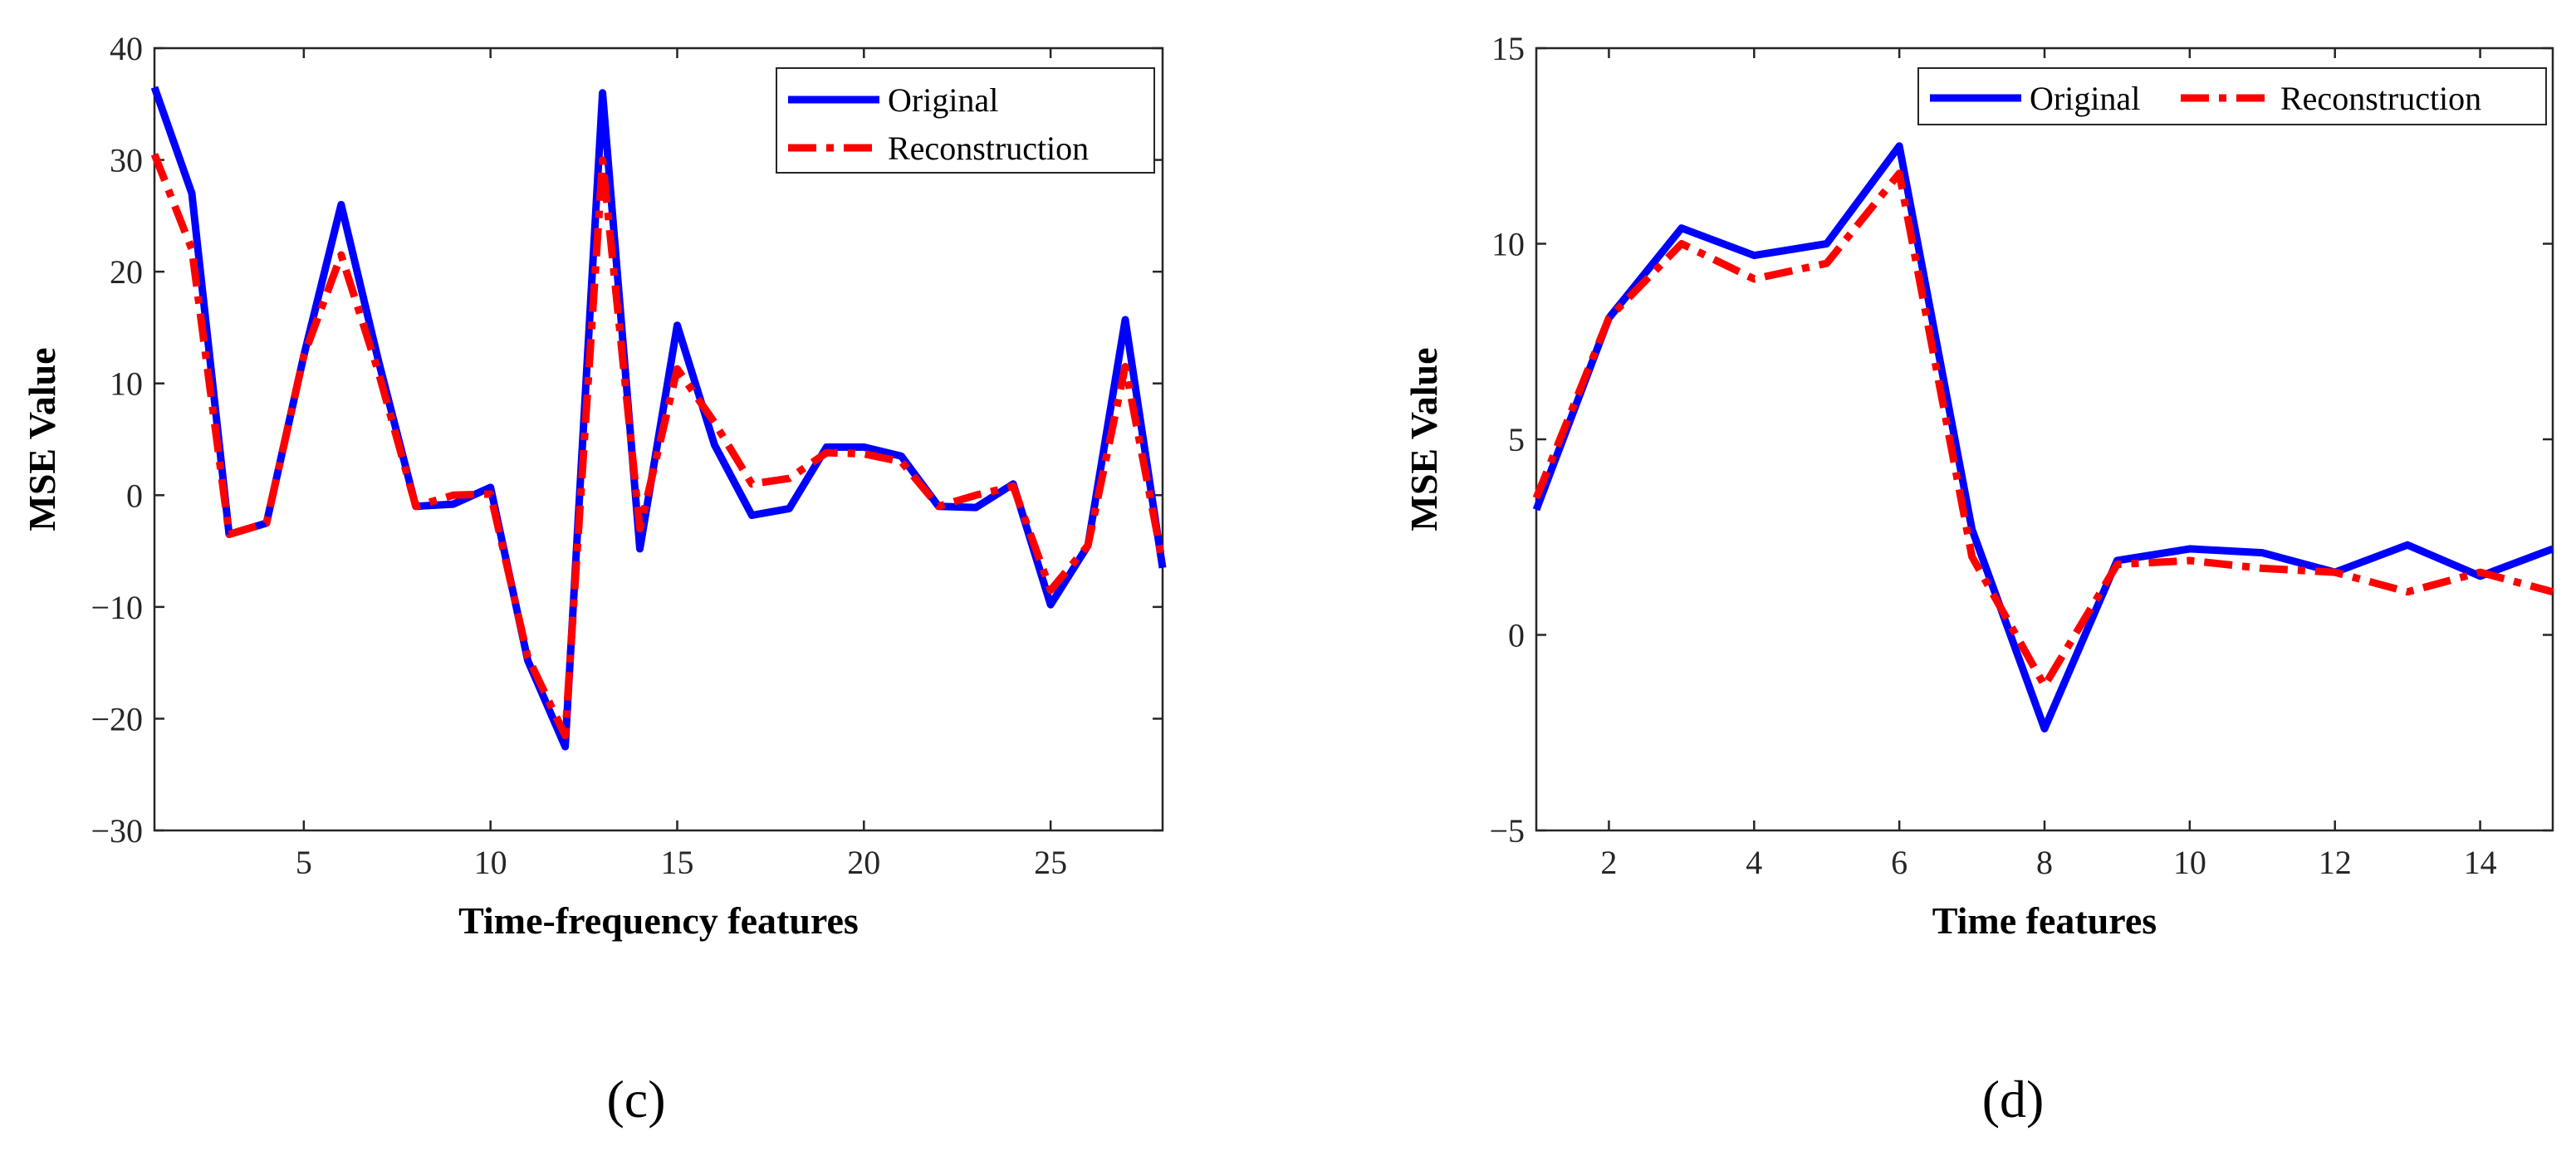 This screenshot has height=1151, width=2576. What do you see at coordinates (1899, 862) in the screenshot?
I see `x-tick-label: 6` at bounding box center [1899, 862].